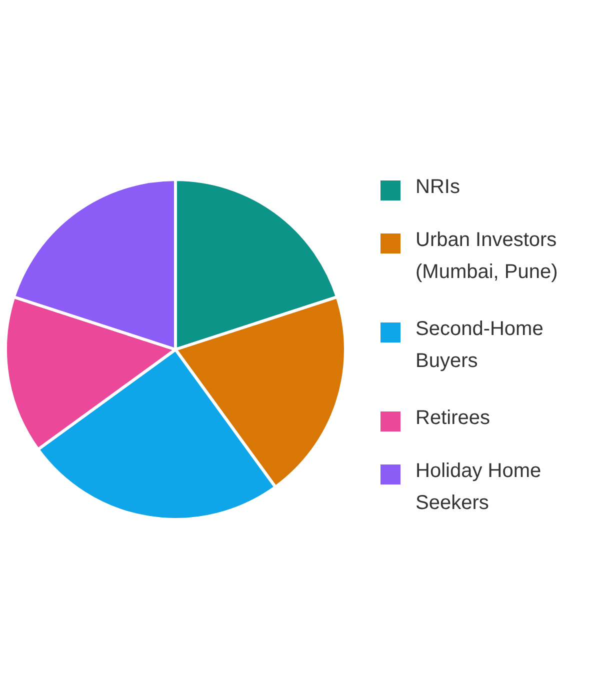  Describe the element at coordinates (453, 418) in the screenshot. I see `legend-label: Retirees` at that location.